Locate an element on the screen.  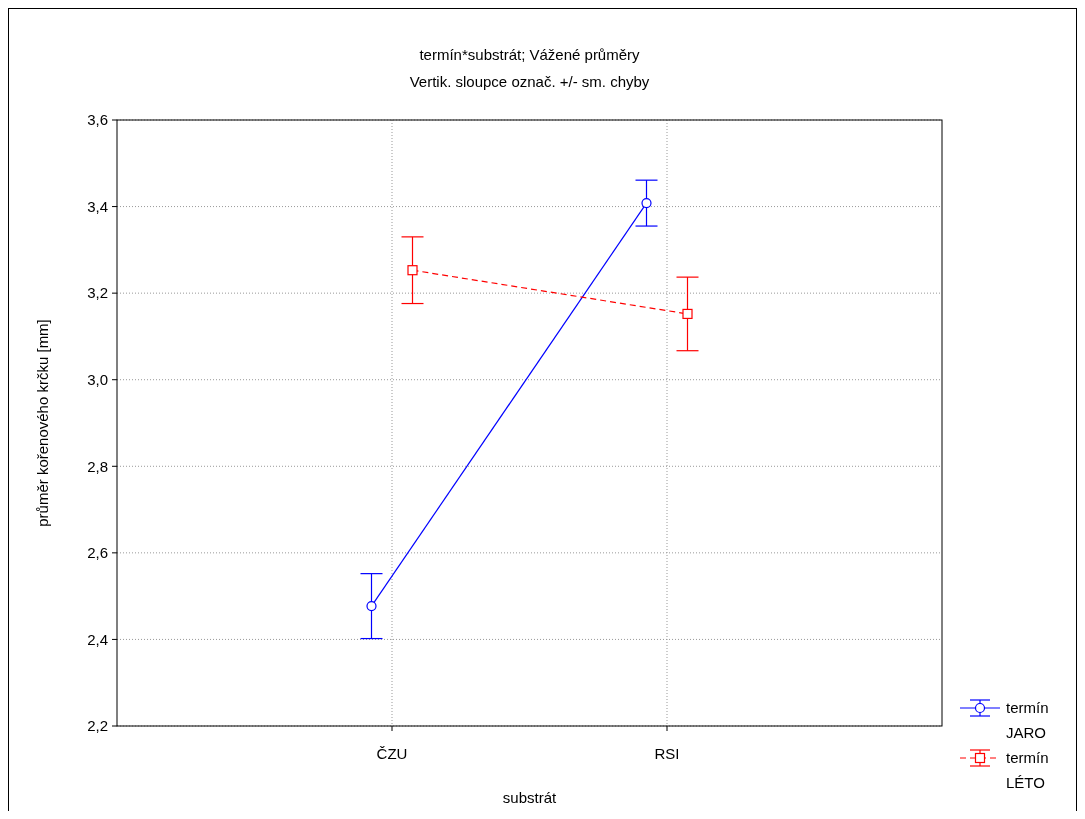
chart-title: termín*substrát; Vážené průměry is located at coordinates (530, 54).